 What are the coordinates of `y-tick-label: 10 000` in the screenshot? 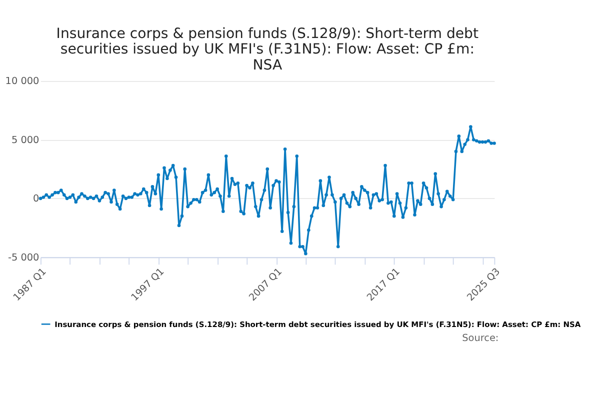 It's located at (22, 82).